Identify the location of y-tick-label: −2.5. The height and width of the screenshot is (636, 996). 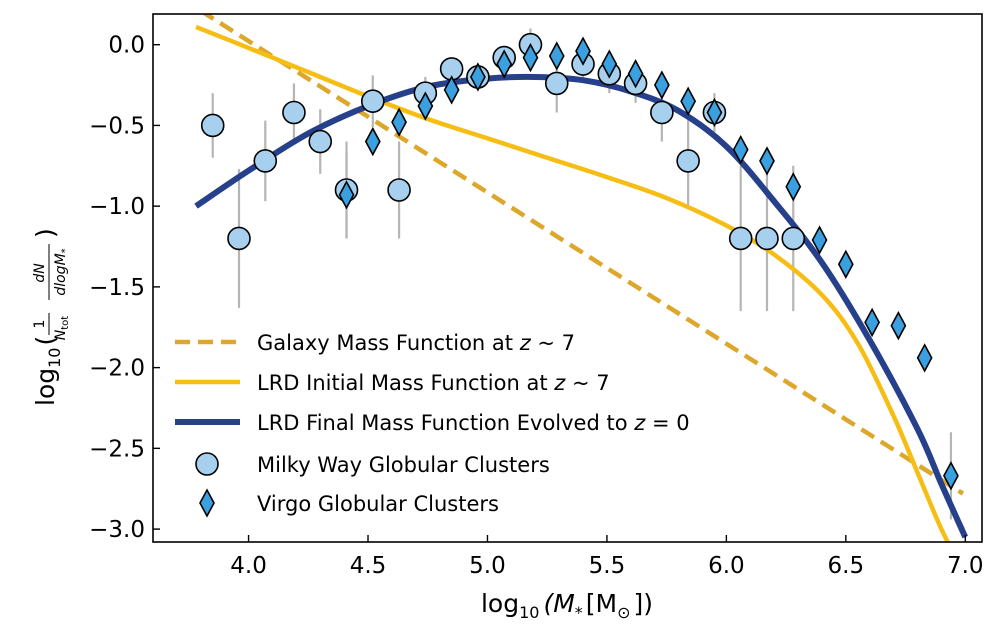
(117, 449).